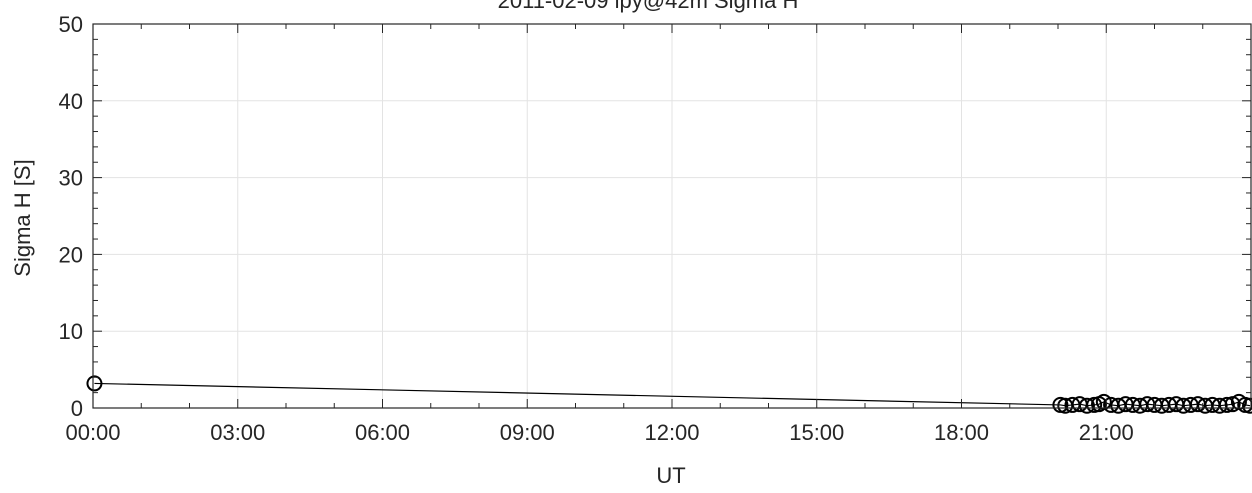 The height and width of the screenshot is (493, 1252). What do you see at coordinates (22, 217) in the screenshot?
I see `y-axis-label: Sigma H [S]` at bounding box center [22, 217].